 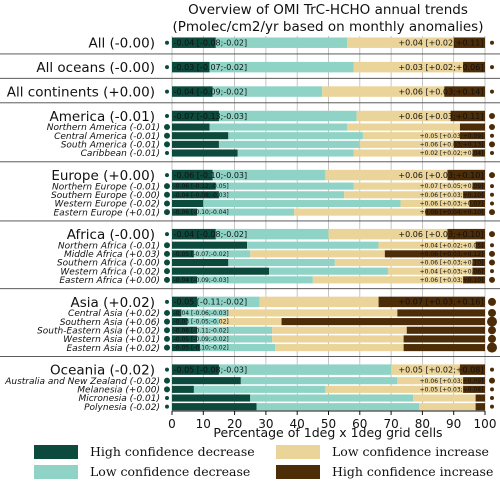 What do you see at coordinates (485, 424) in the screenshot?
I see `x-tick-label: 100` at bounding box center [485, 424].